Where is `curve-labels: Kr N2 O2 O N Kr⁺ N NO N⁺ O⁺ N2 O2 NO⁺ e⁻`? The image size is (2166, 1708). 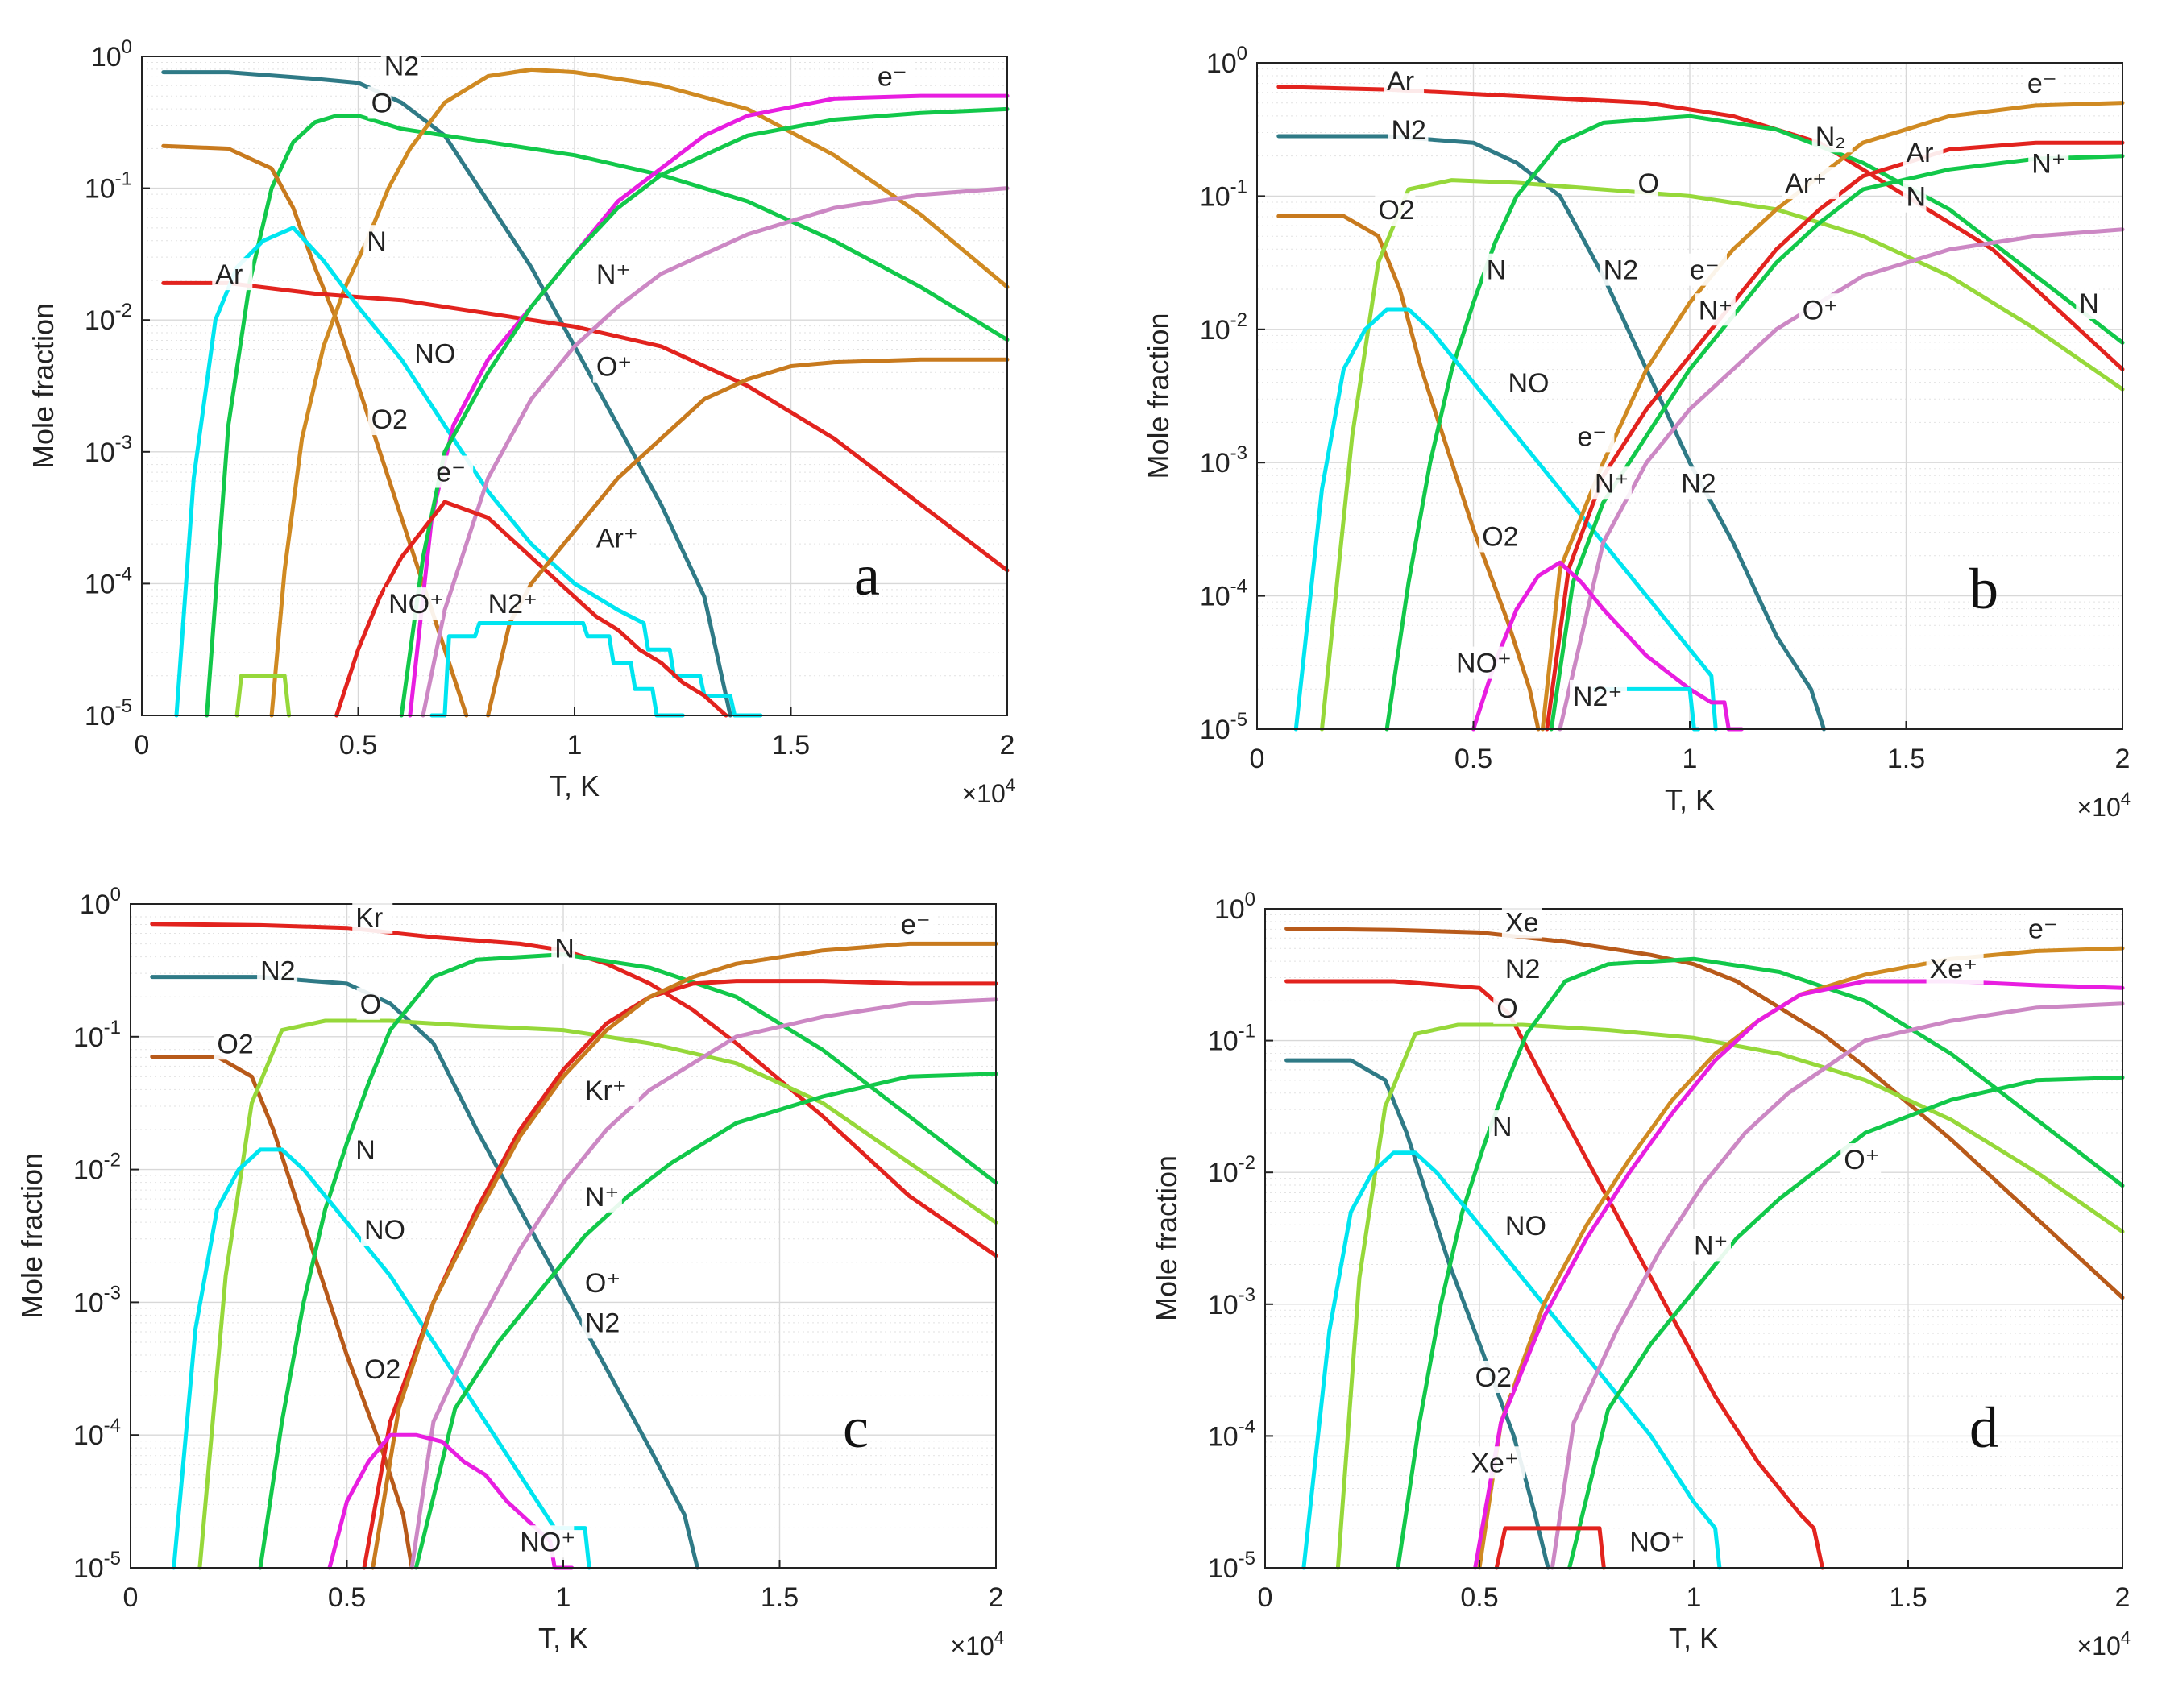 curve-labels: Kr N2 O2 O N Kr⁺ N NO N⁺ O⁺ N2 O2 NO⁺ e⁻ is located at coordinates (576, 1230).